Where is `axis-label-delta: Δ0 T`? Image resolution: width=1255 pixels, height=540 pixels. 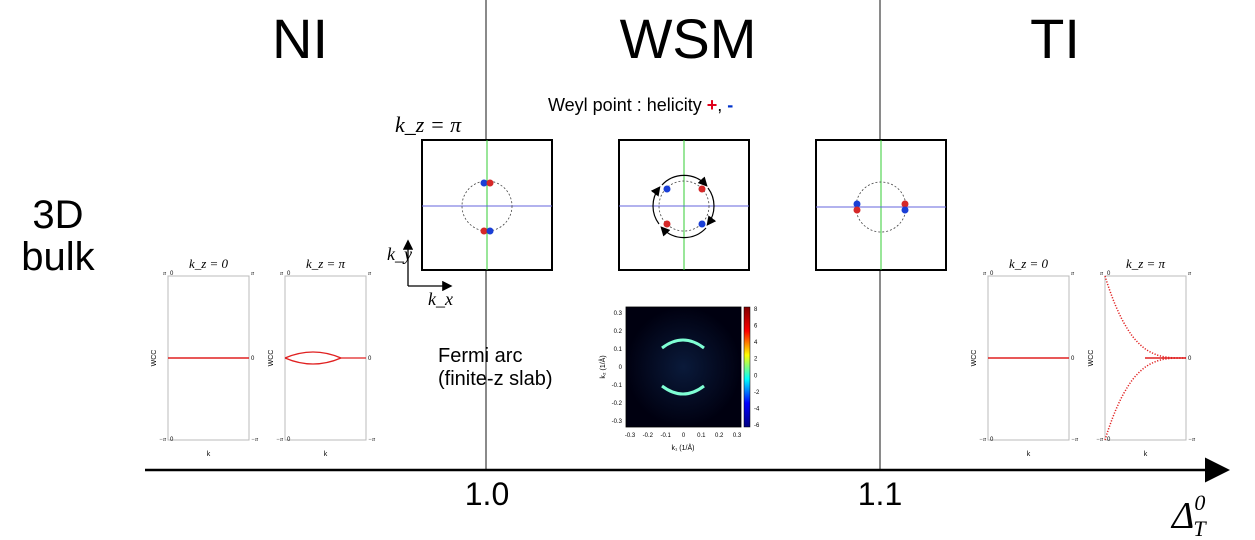 axis-label-delta: Δ0 T is located at coordinates (1188, 515).